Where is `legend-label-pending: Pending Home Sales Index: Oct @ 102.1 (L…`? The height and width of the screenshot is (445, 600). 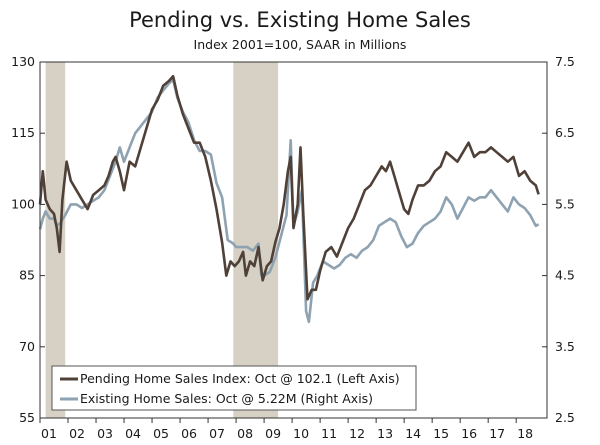
legend-label-pending: Pending Home Sales Index: Oct @ 102.1 (L… is located at coordinates (240, 378).